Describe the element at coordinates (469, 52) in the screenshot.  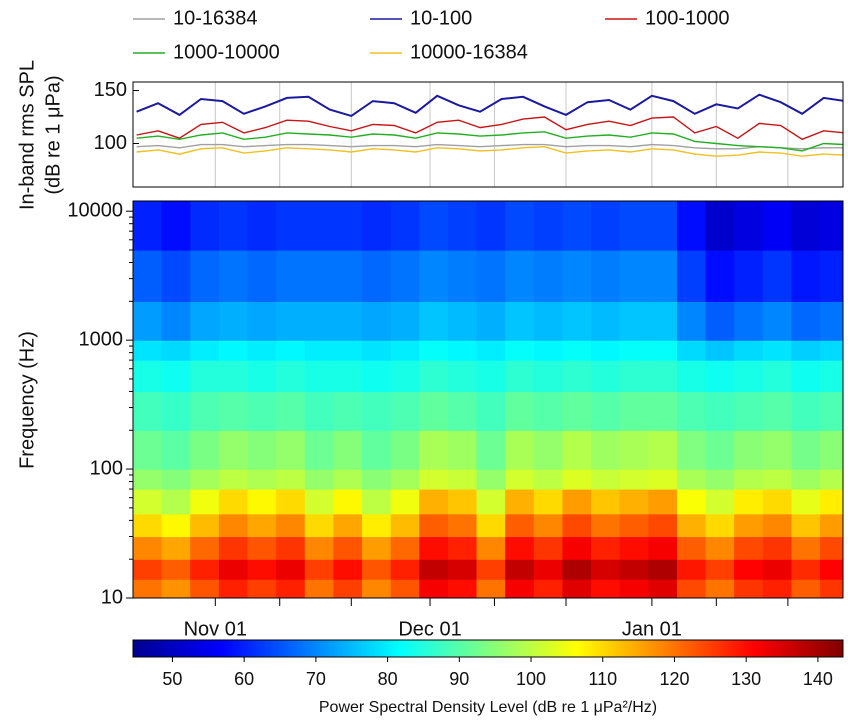
I see `legend-label: 10000-16384` at that location.